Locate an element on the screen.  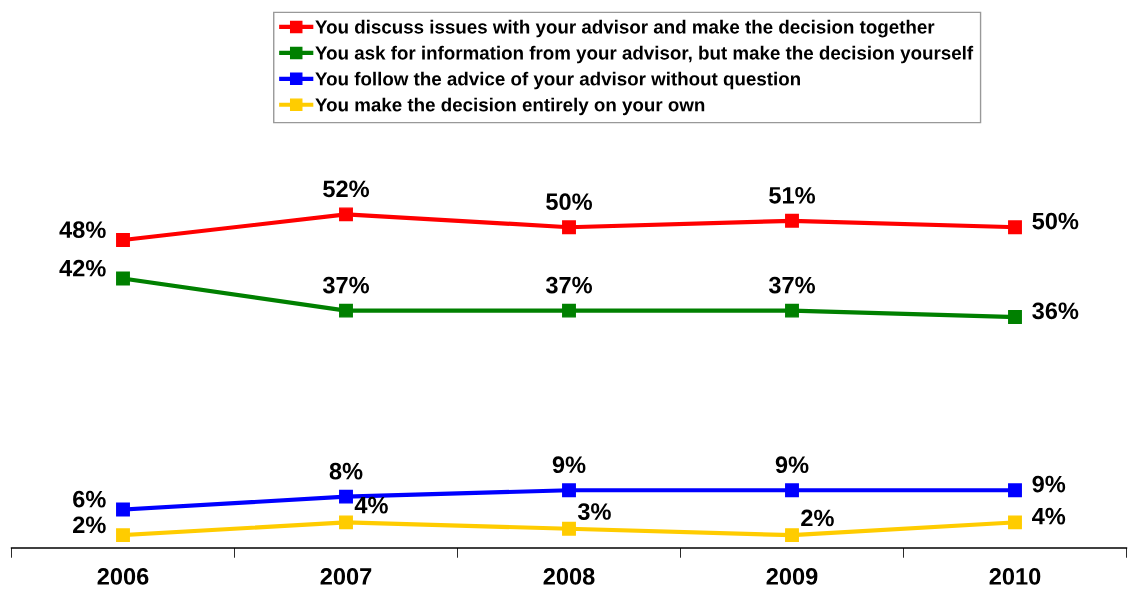
data-label: 51% is located at coordinates (792, 195).